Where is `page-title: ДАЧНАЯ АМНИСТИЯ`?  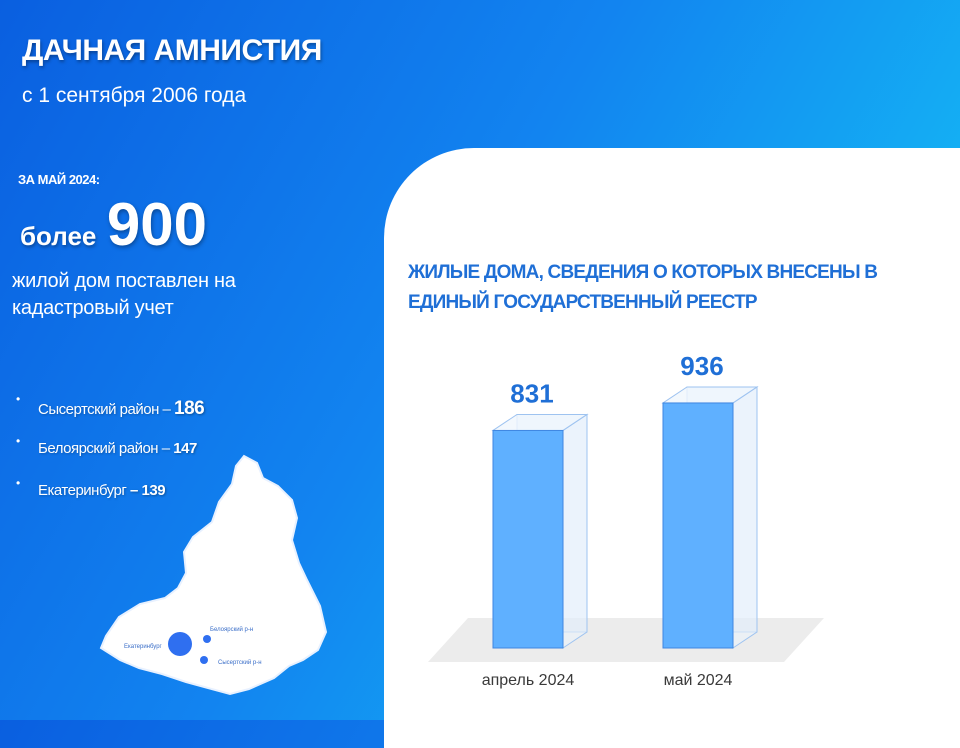
page-title: ДАЧНАЯ АМНИСТИЯ is located at coordinates (172, 50).